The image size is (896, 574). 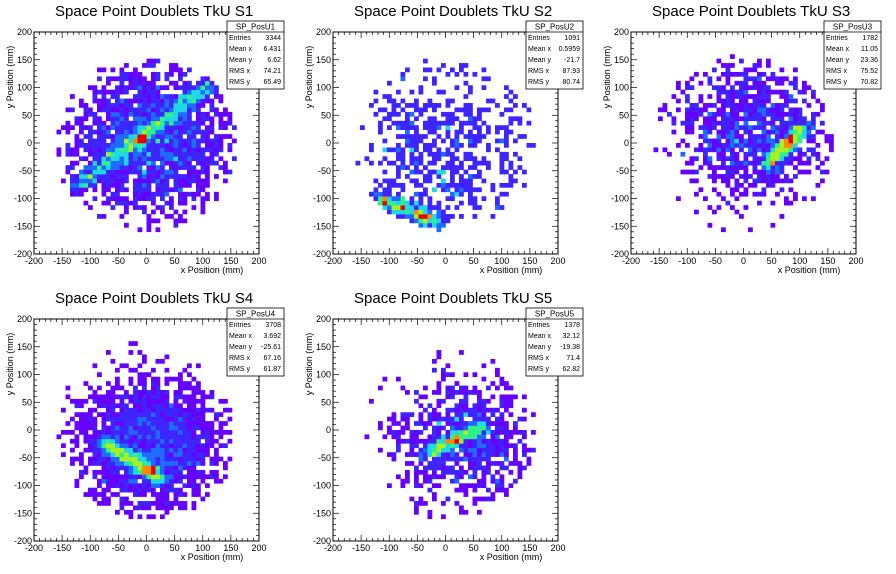 I want to click on x-tick-label: 150, so click(x=827, y=261).